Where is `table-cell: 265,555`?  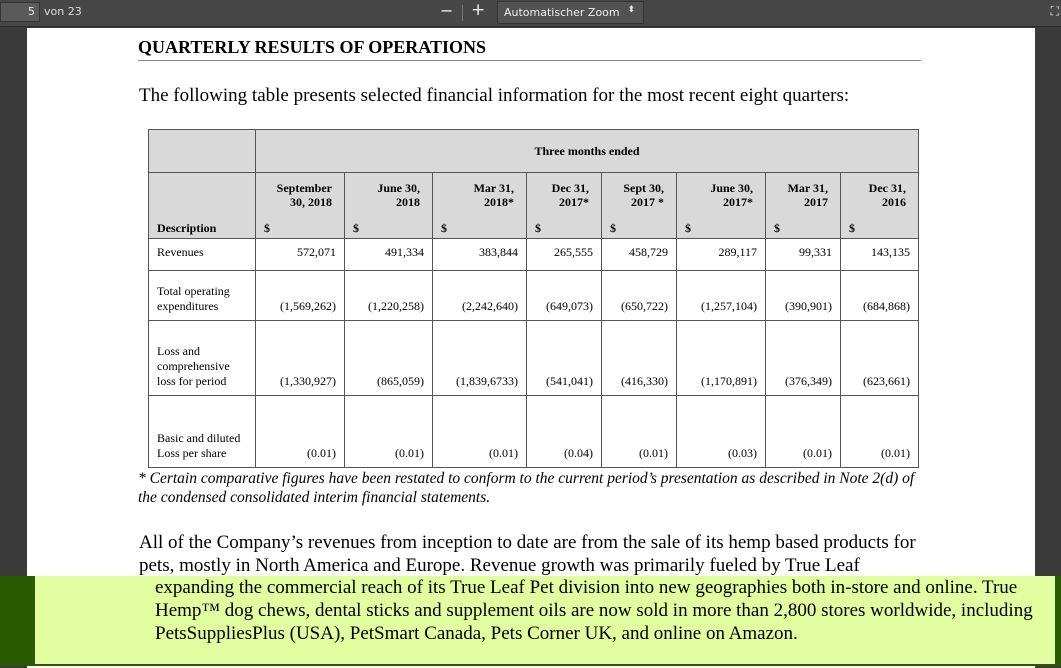
table-cell: 265,555 is located at coordinates (564, 254).